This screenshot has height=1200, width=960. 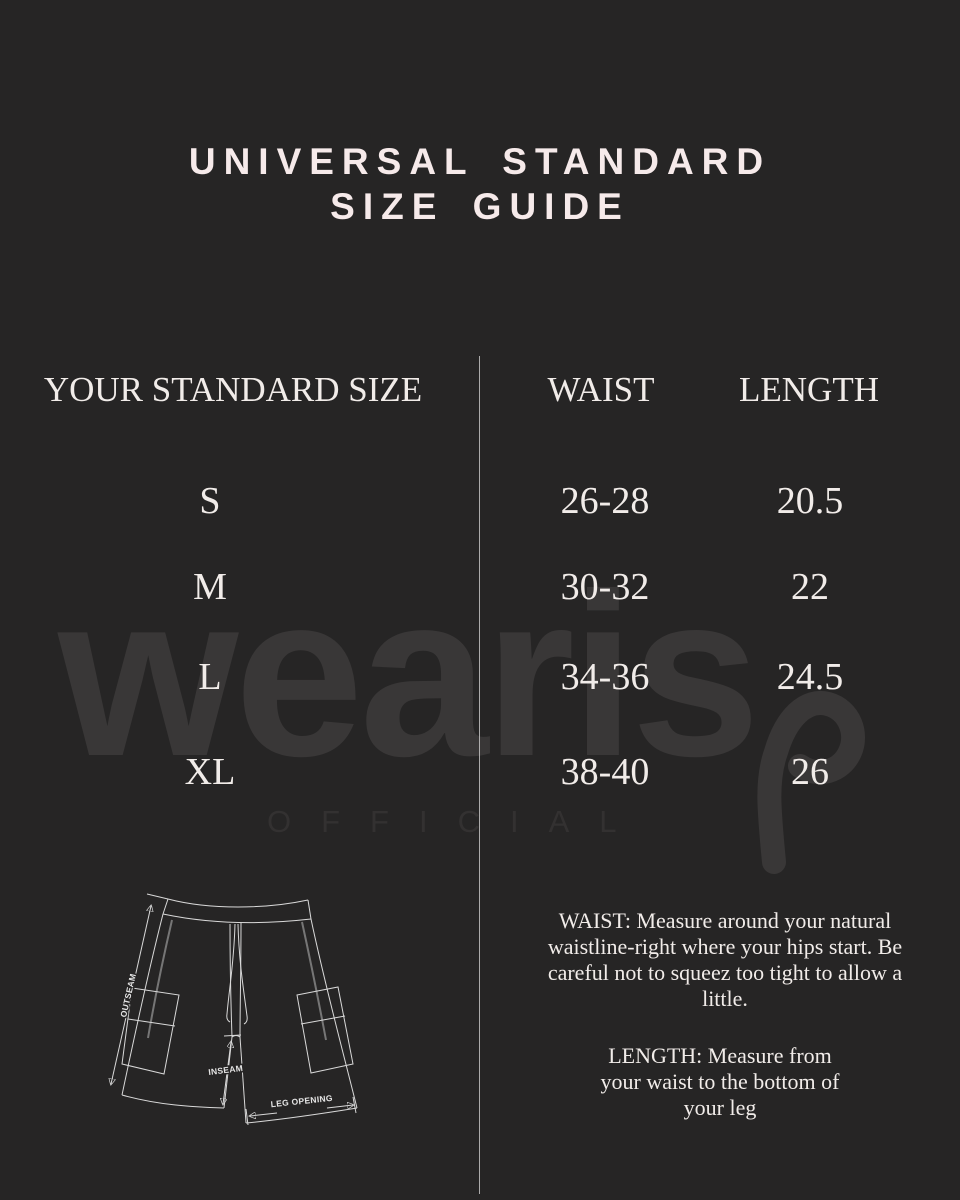 I want to click on column-divider, so click(x=479, y=775).